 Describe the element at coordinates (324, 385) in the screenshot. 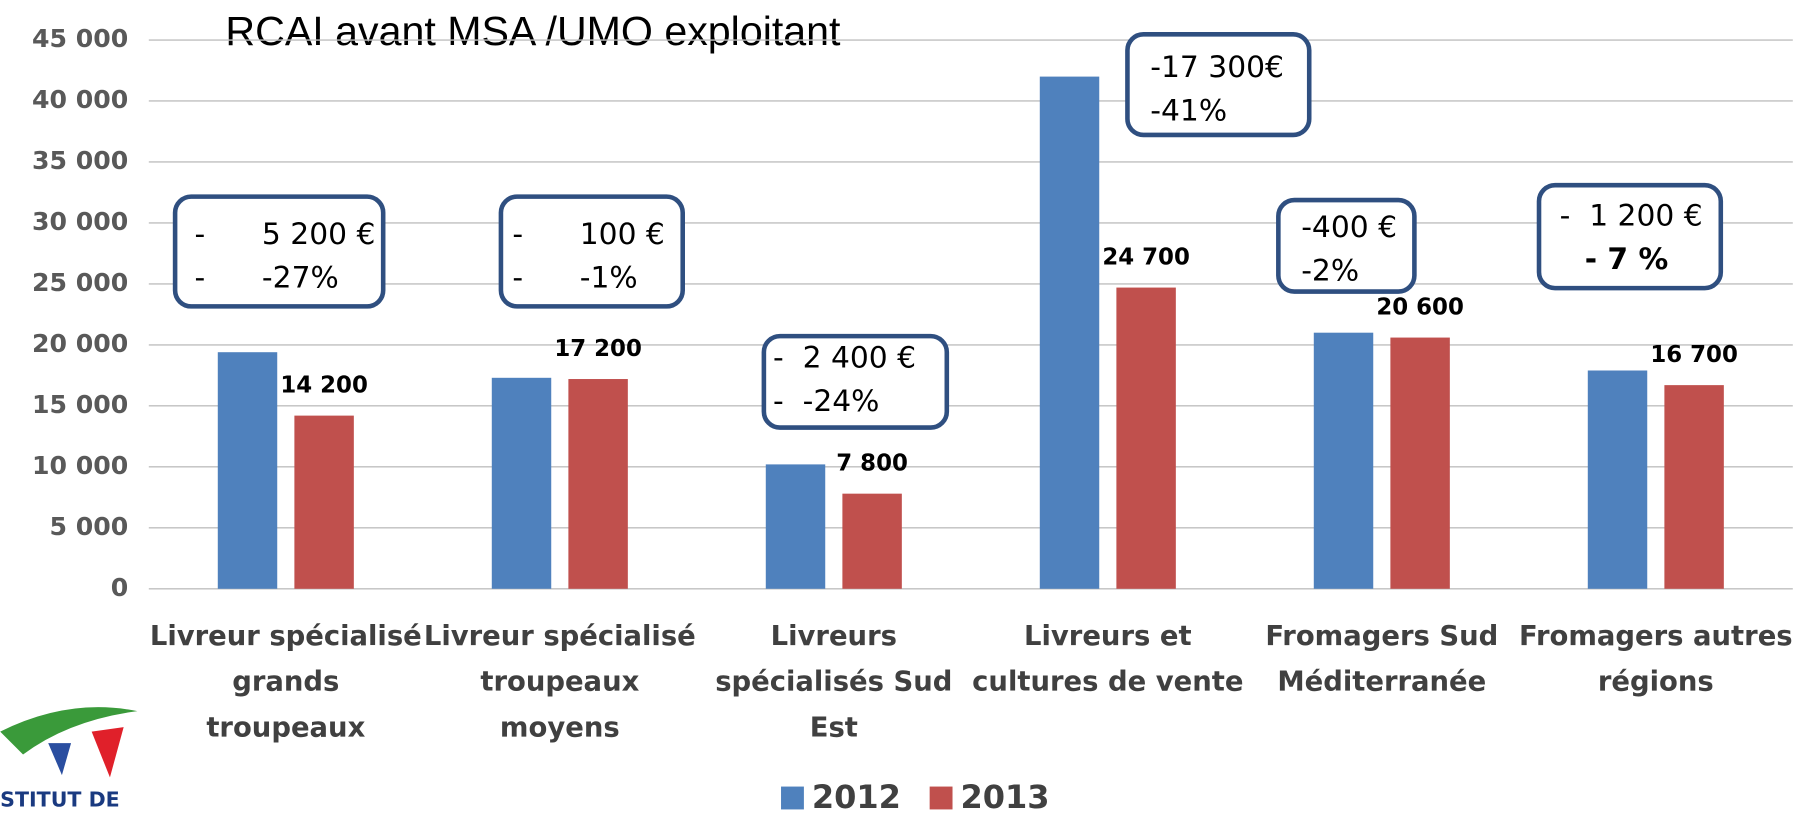

I see `data-label: 14 200` at that location.